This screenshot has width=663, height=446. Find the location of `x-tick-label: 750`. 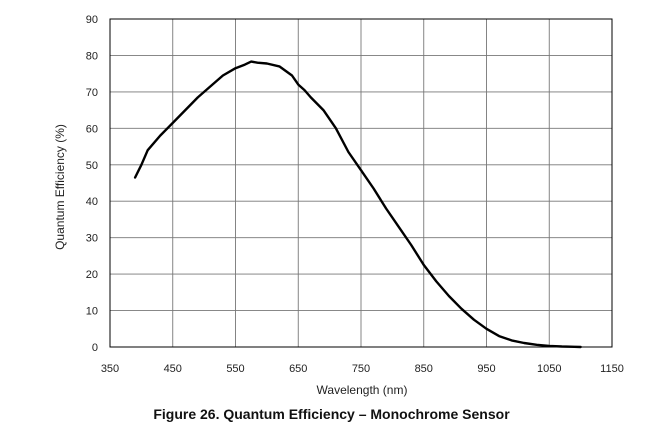

x-tick-label: 750 is located at coordinates (361, 369).